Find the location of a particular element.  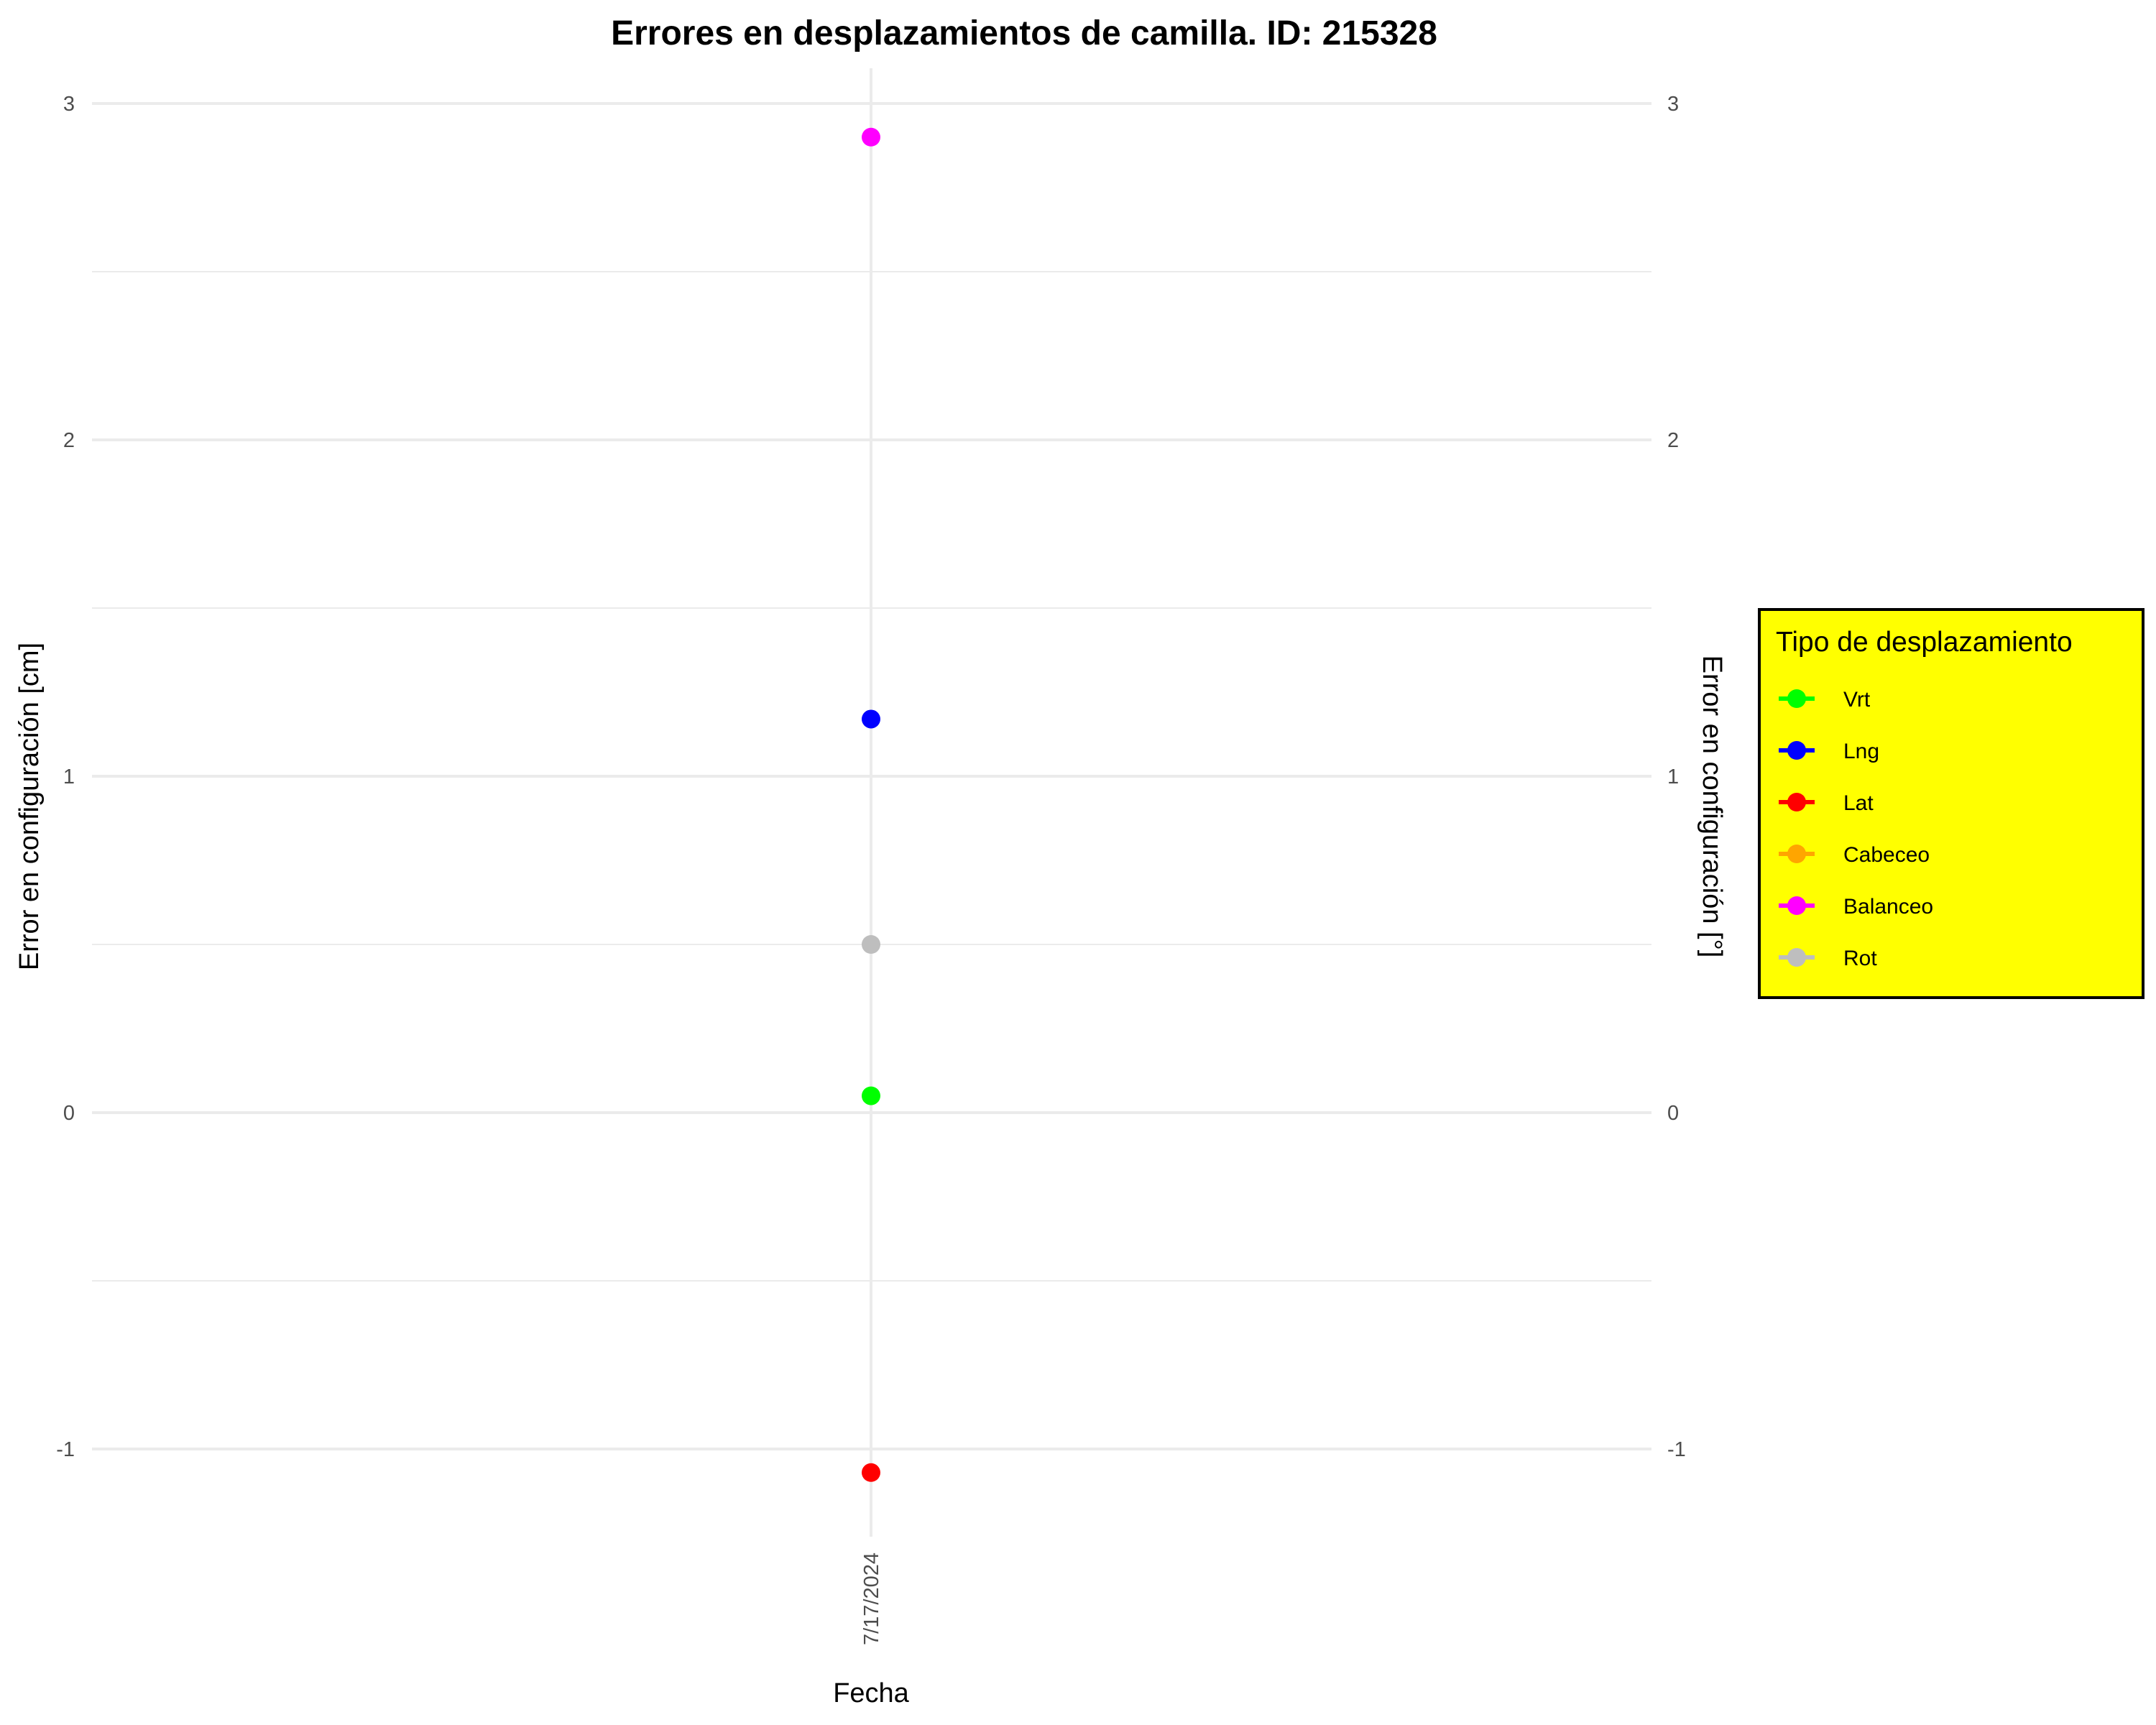

y-tick-label-left: 2 is located at coordinates (69, 440).